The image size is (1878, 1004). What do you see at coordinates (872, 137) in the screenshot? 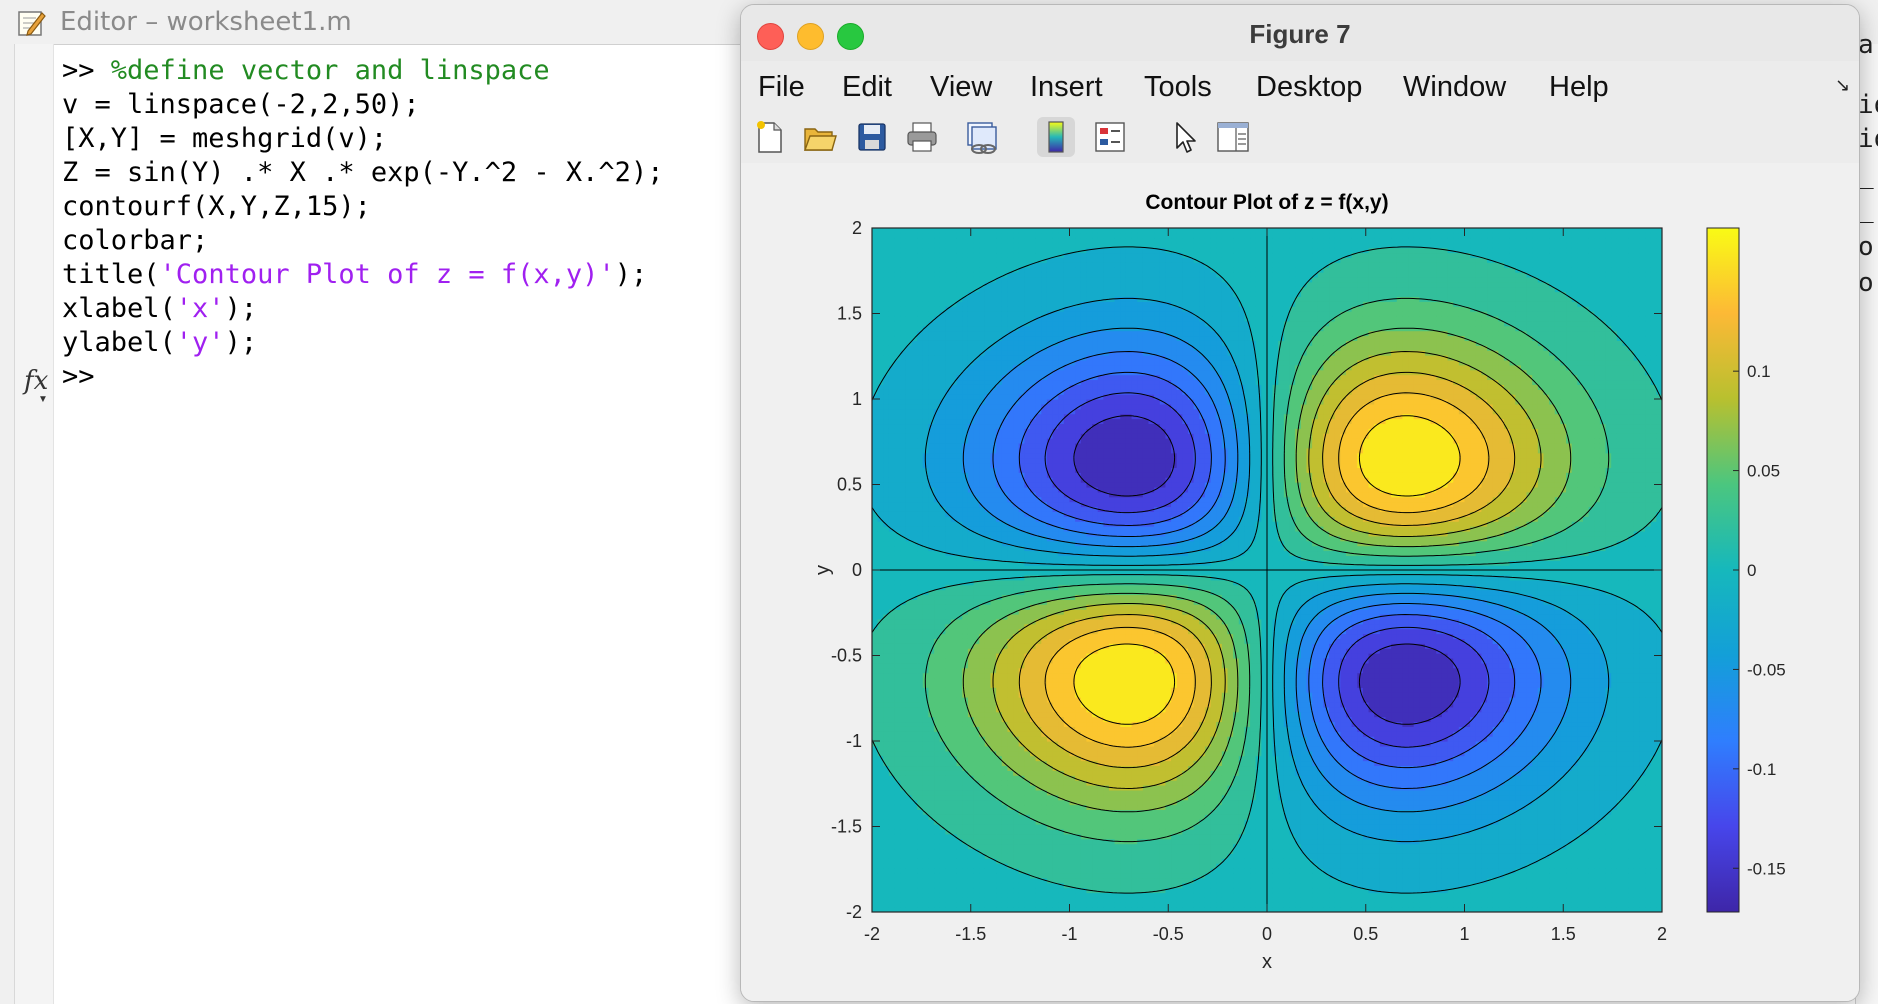
I see `save-icon` at bounding box center [872, 137].